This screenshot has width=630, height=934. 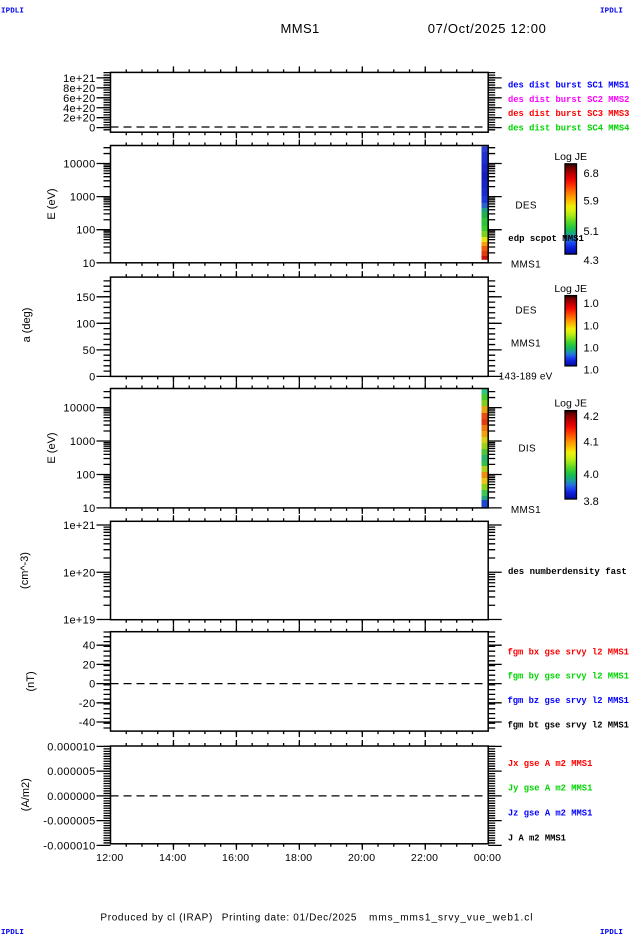 I want to click on svg-text: Printing date: 01/Dec/2025, so click(x=289, y=918).